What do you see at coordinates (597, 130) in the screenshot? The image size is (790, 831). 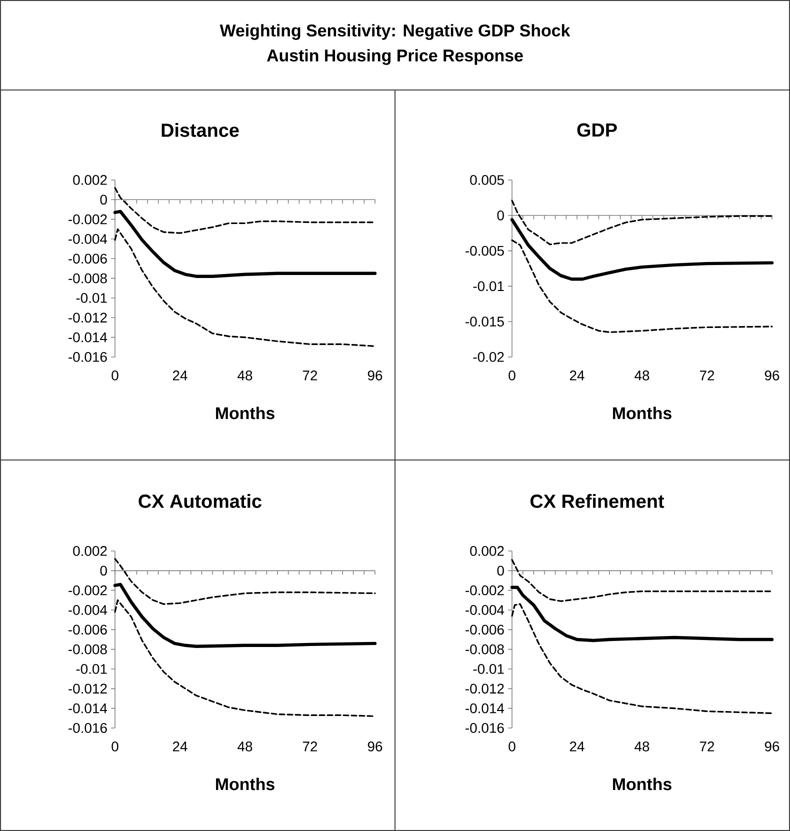 I see `chart-title: GDP` at bounding box center [597, 130].